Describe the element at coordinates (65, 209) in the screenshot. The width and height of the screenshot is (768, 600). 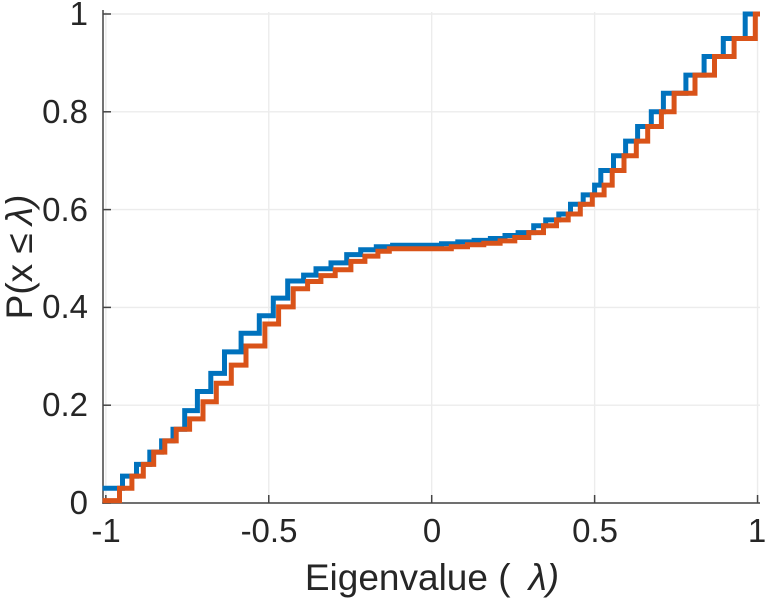
I see `y-tick-label-0_6: 0.6` at that location.